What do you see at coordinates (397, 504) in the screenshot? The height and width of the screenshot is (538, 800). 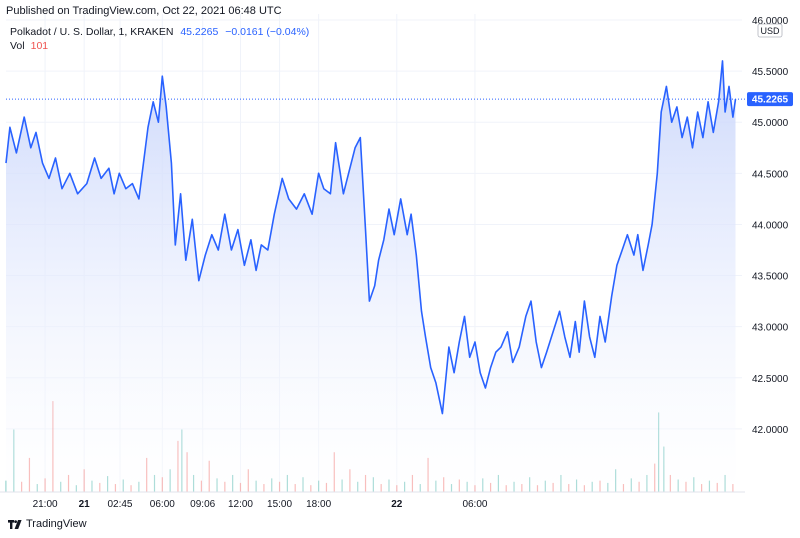 I see `x-tick-label: 22` at bounding box center [397, 504].